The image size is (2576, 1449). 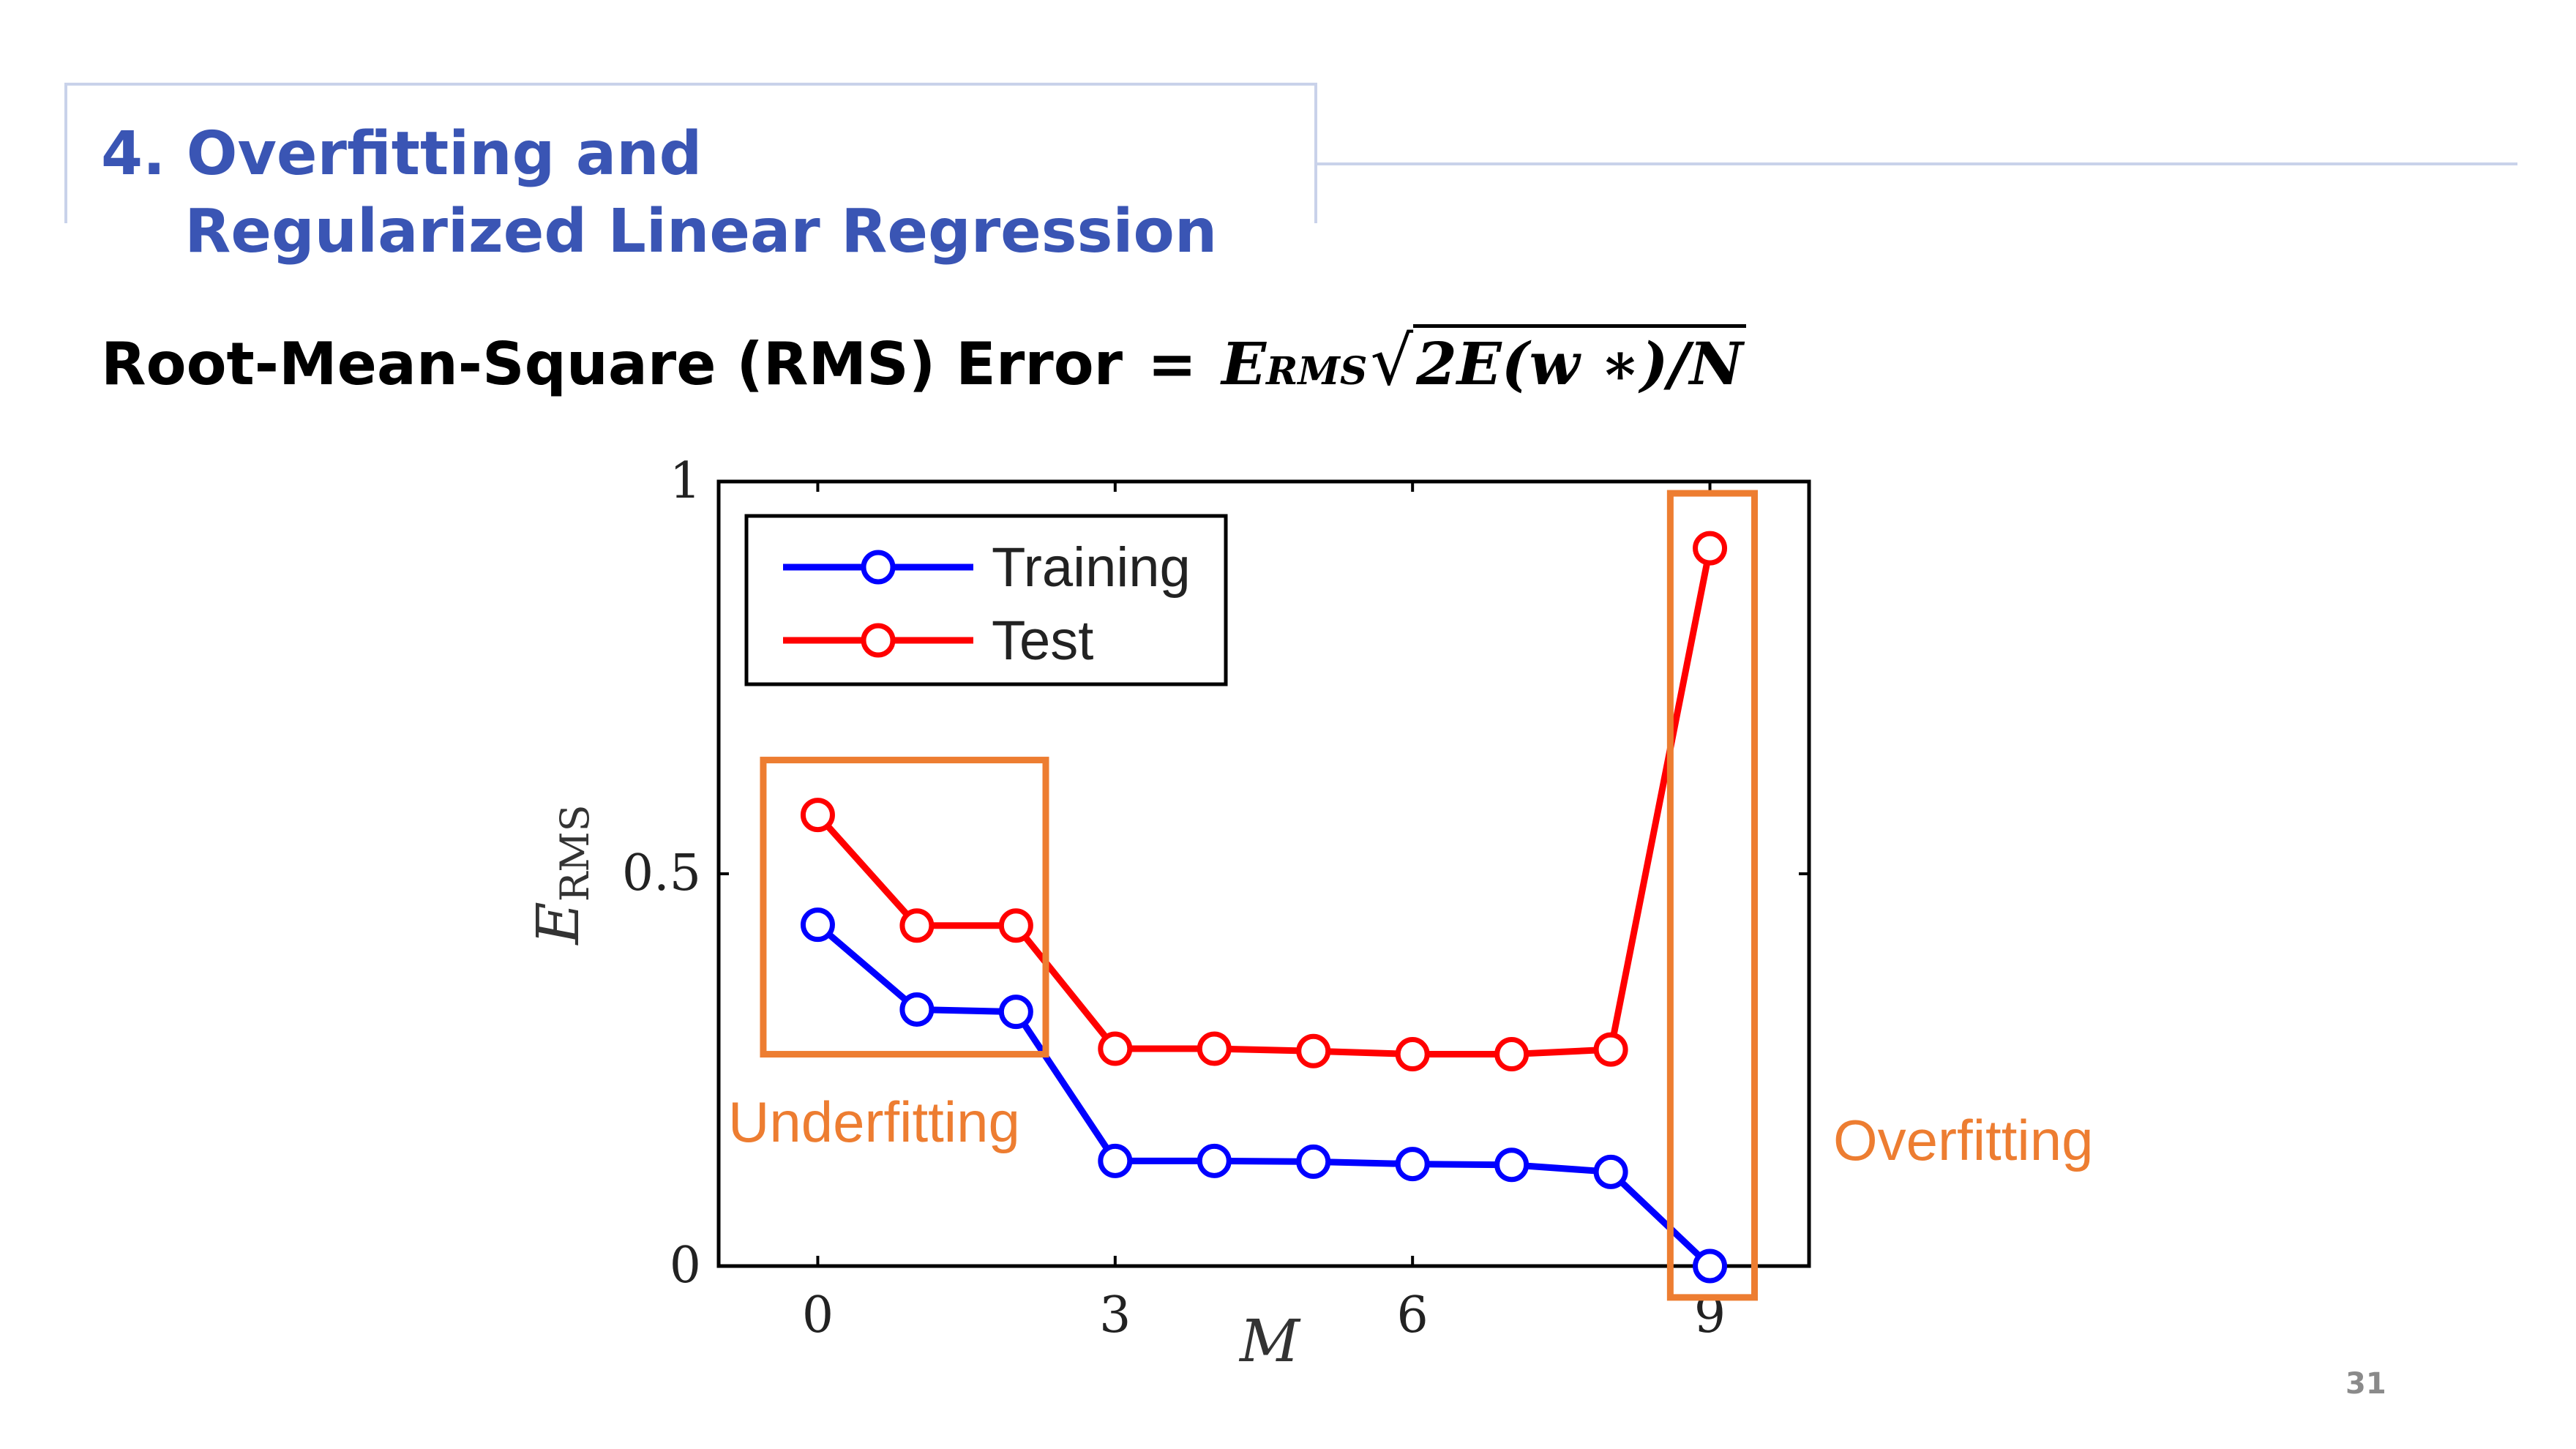 What do you see at coordinates (659, 231) in the screenshot?
I see `slide-title-line2: Regularized Linear Regression` at bounding box center [659, 231].